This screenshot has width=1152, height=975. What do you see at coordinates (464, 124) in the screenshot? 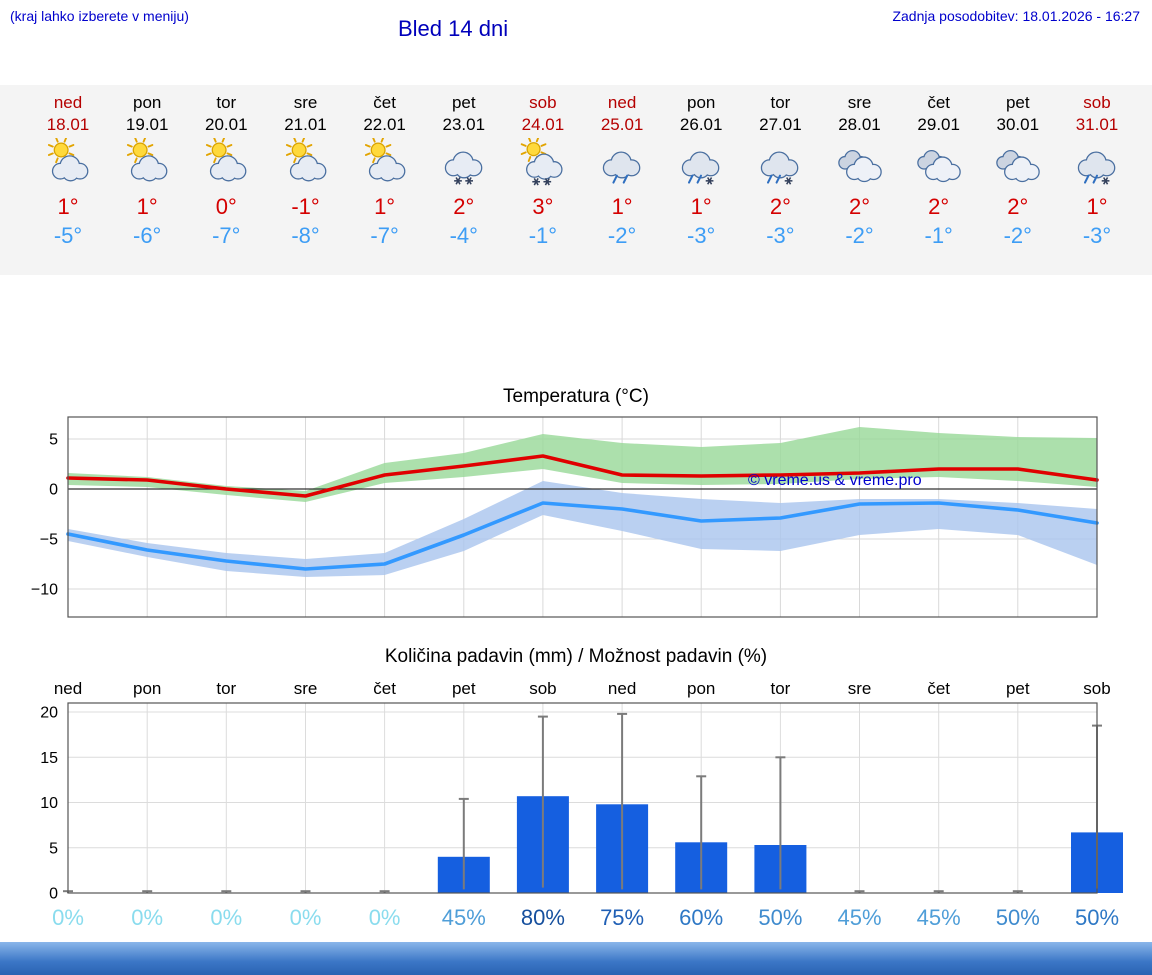
I see `day-date: 23.01` at bounding box center [464, 124].